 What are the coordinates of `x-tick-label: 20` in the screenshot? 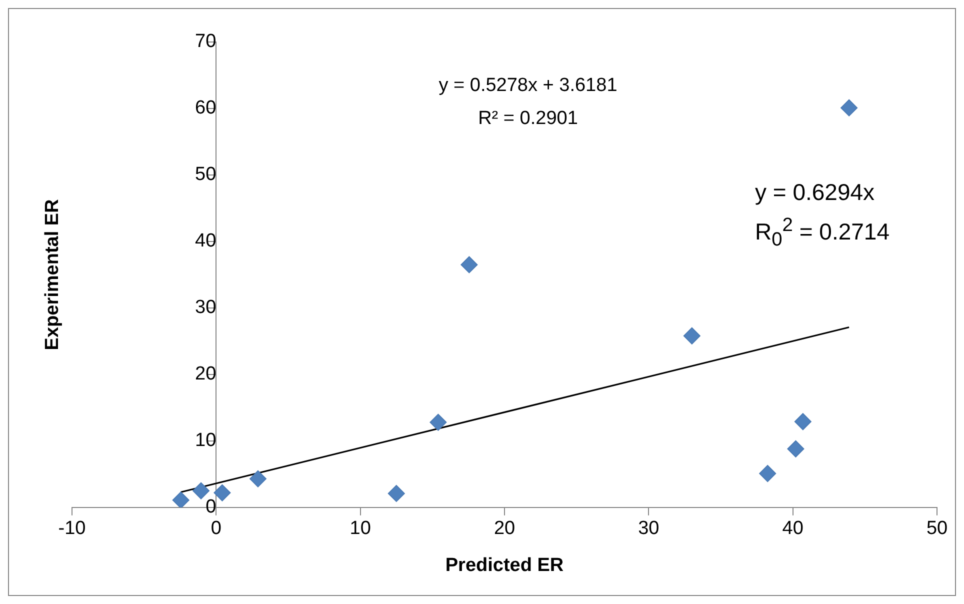 It's located at (505, 529).